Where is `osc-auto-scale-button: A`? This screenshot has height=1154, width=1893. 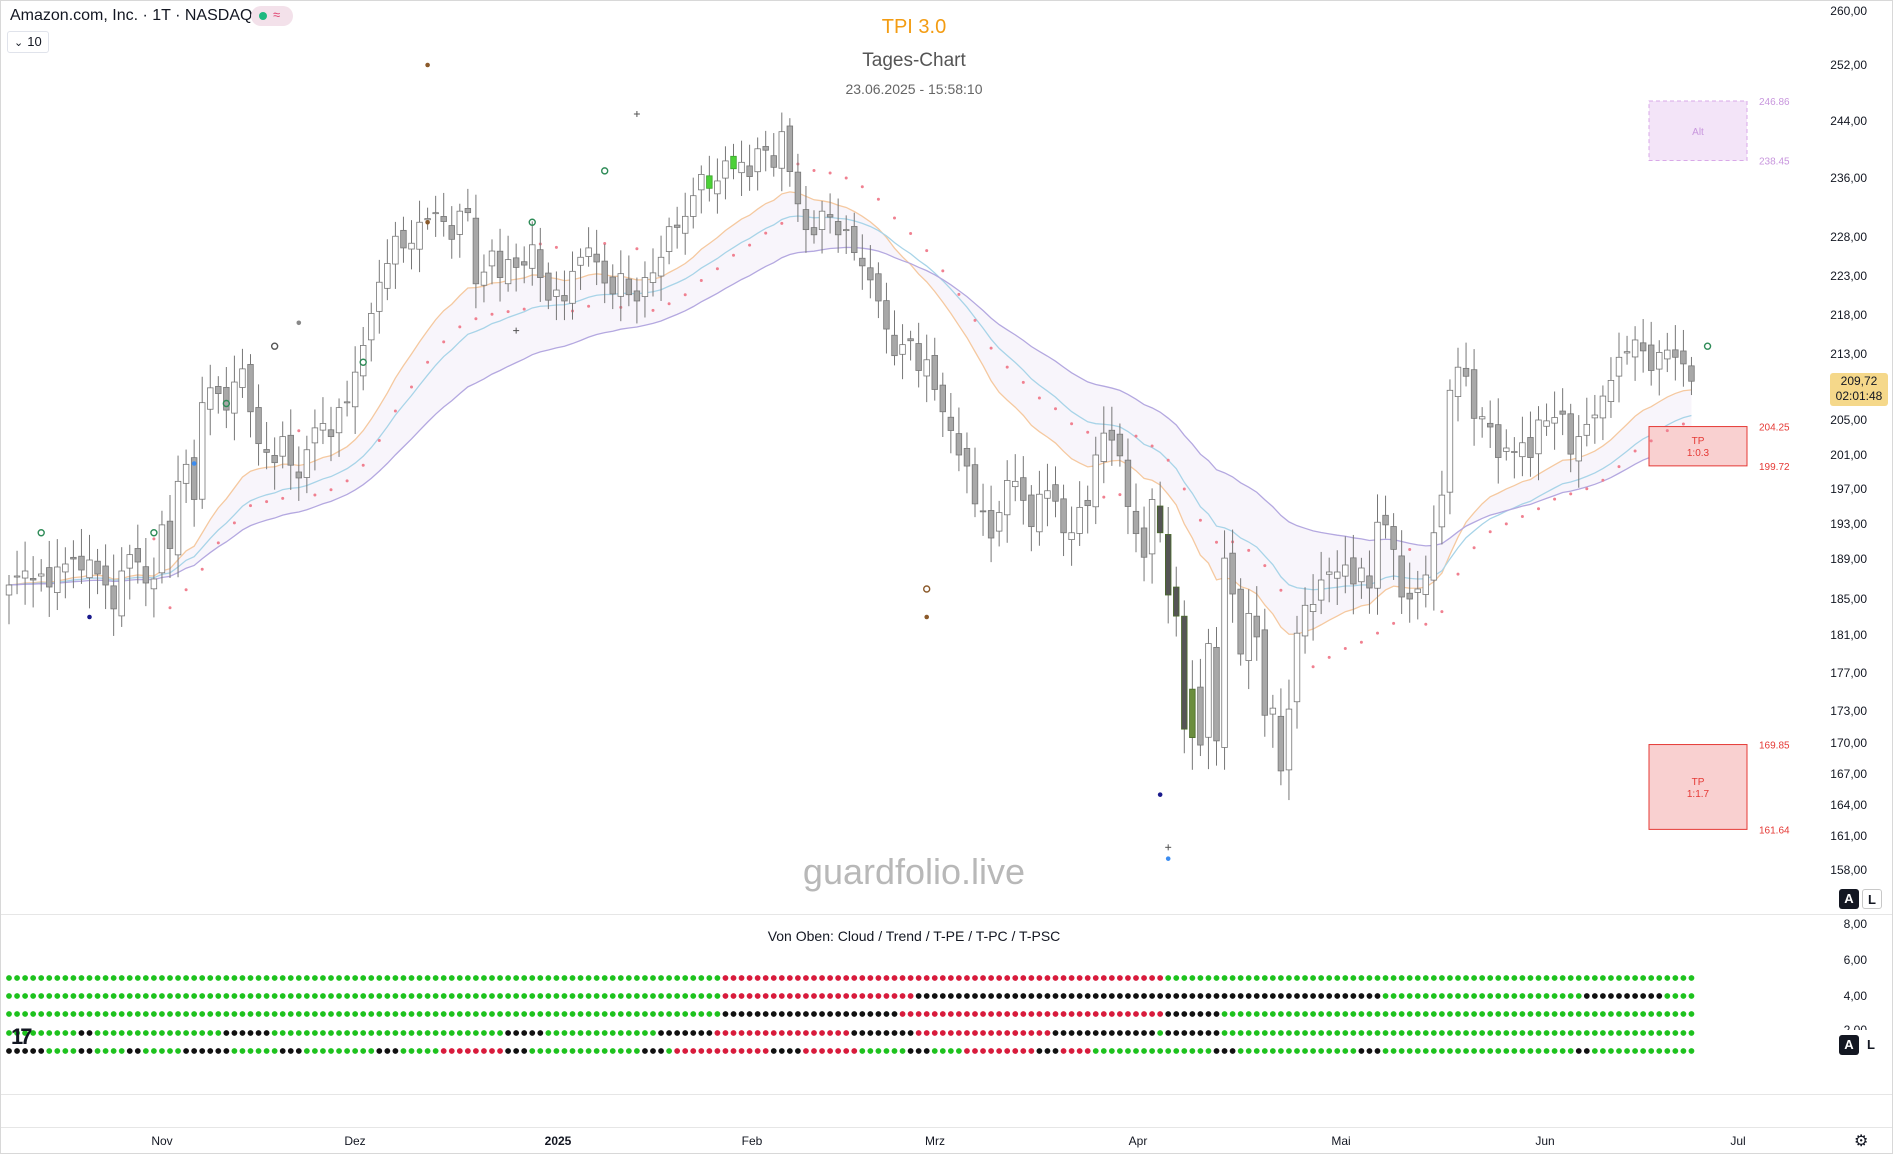 osc-auto-scale-button: A is located at coordinates (1849, 1045).